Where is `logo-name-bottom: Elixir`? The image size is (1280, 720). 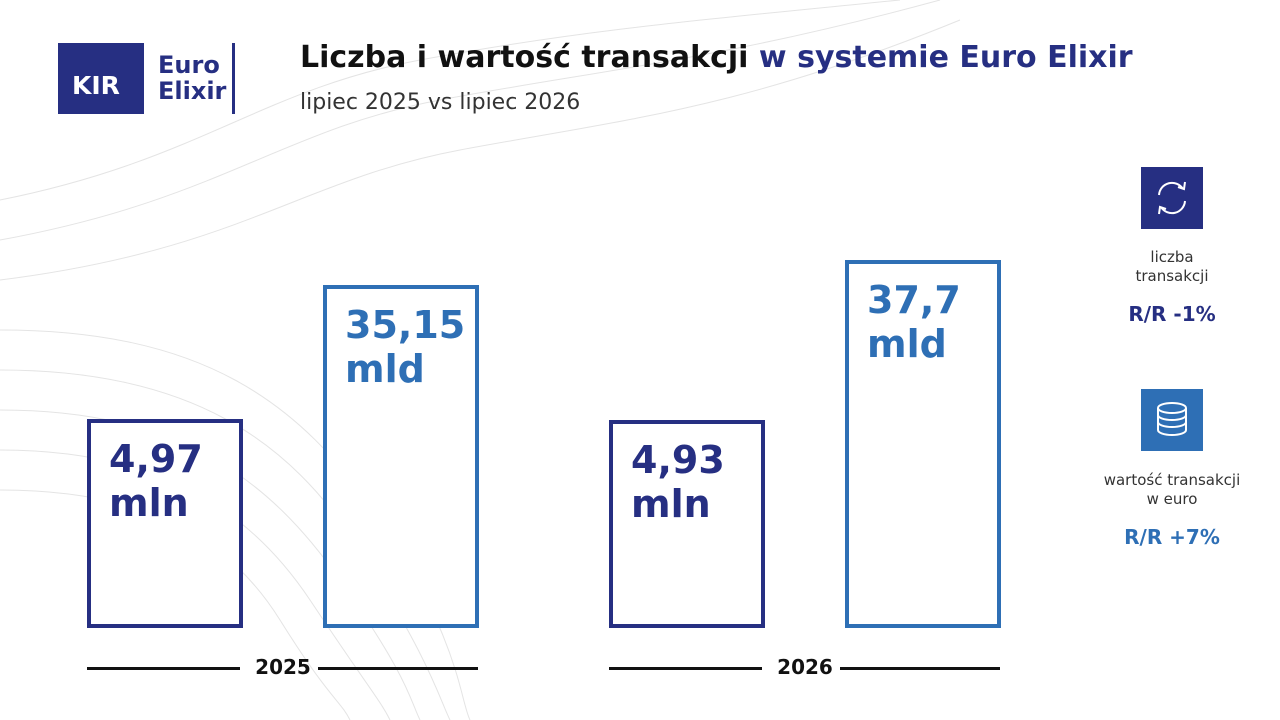
logo-name-bottom: Elixir is located at coordinates (192, 91).